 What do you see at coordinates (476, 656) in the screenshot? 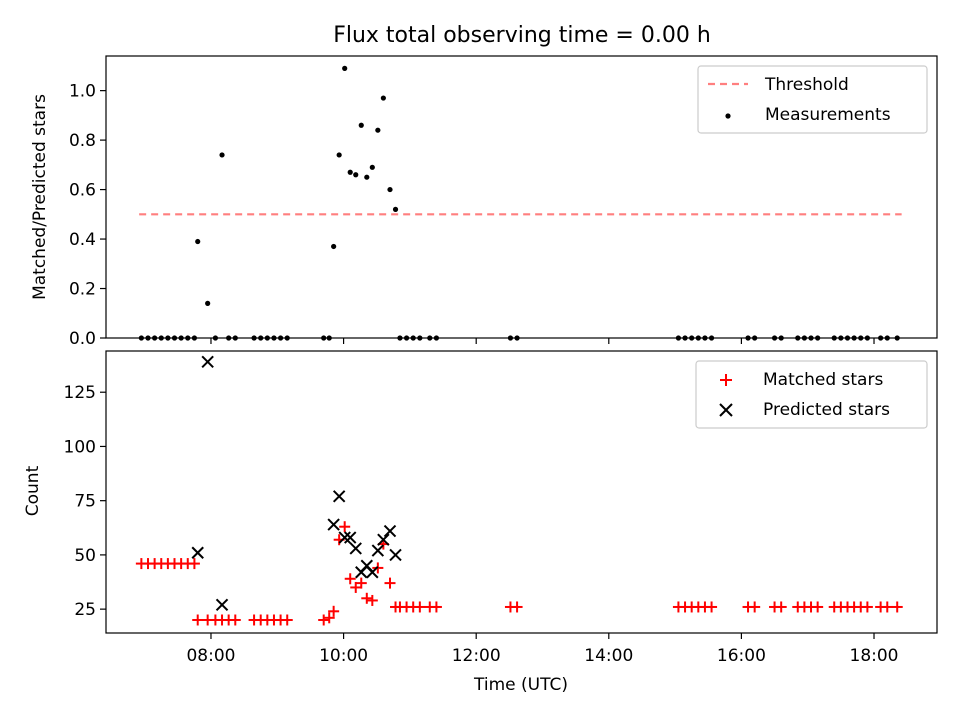
I see `x-tick-label: 12:00` at bounding box center [476, 656].